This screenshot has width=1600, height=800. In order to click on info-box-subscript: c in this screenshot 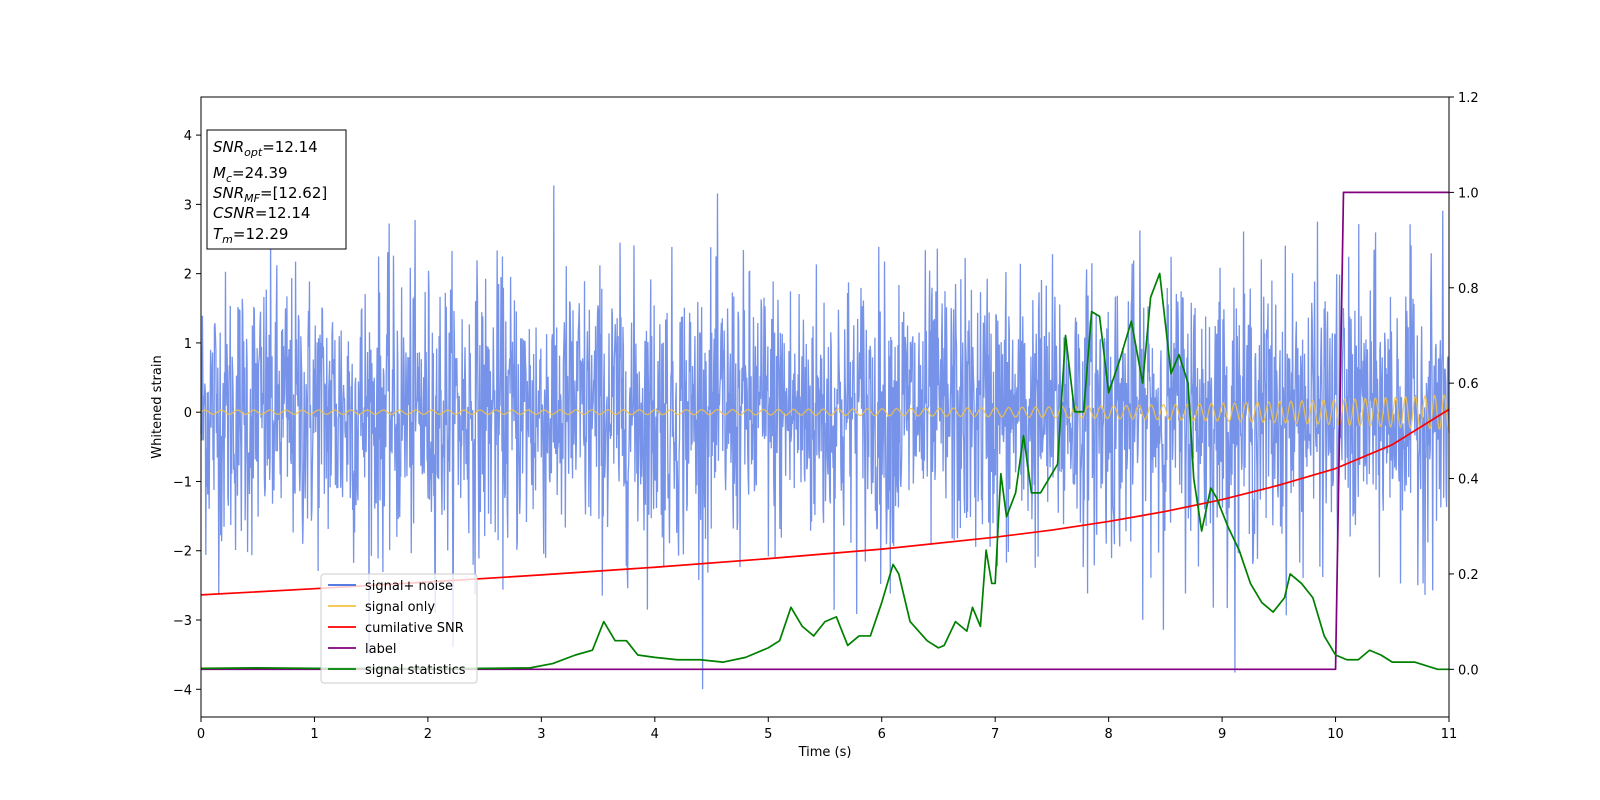, I will do `click(229, 178)`.